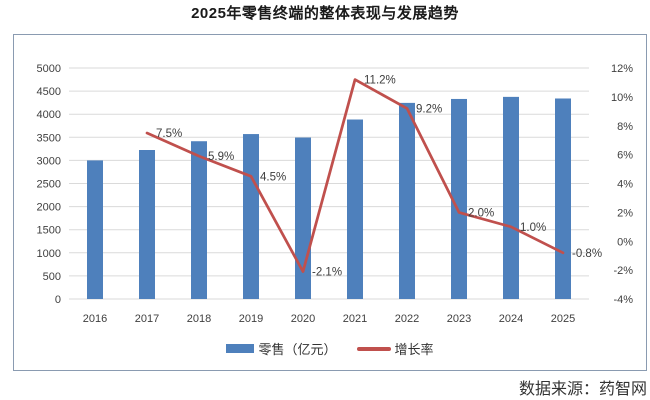  Describe the element at coordinates (622, 98) in the screenshot. I see `right-axis-tick-label: 10%` at that location.